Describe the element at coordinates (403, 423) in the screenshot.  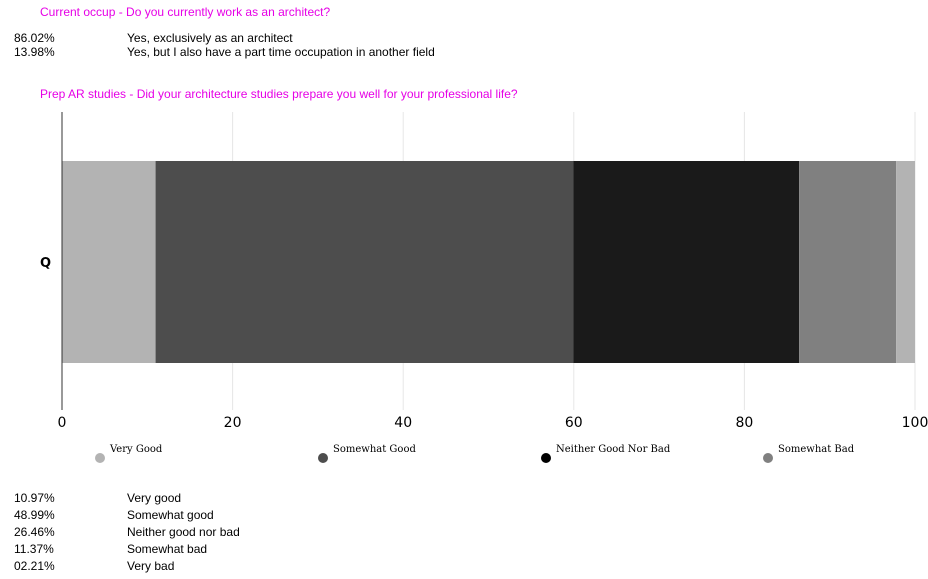
I see `x-tick-label: 40` at that location.